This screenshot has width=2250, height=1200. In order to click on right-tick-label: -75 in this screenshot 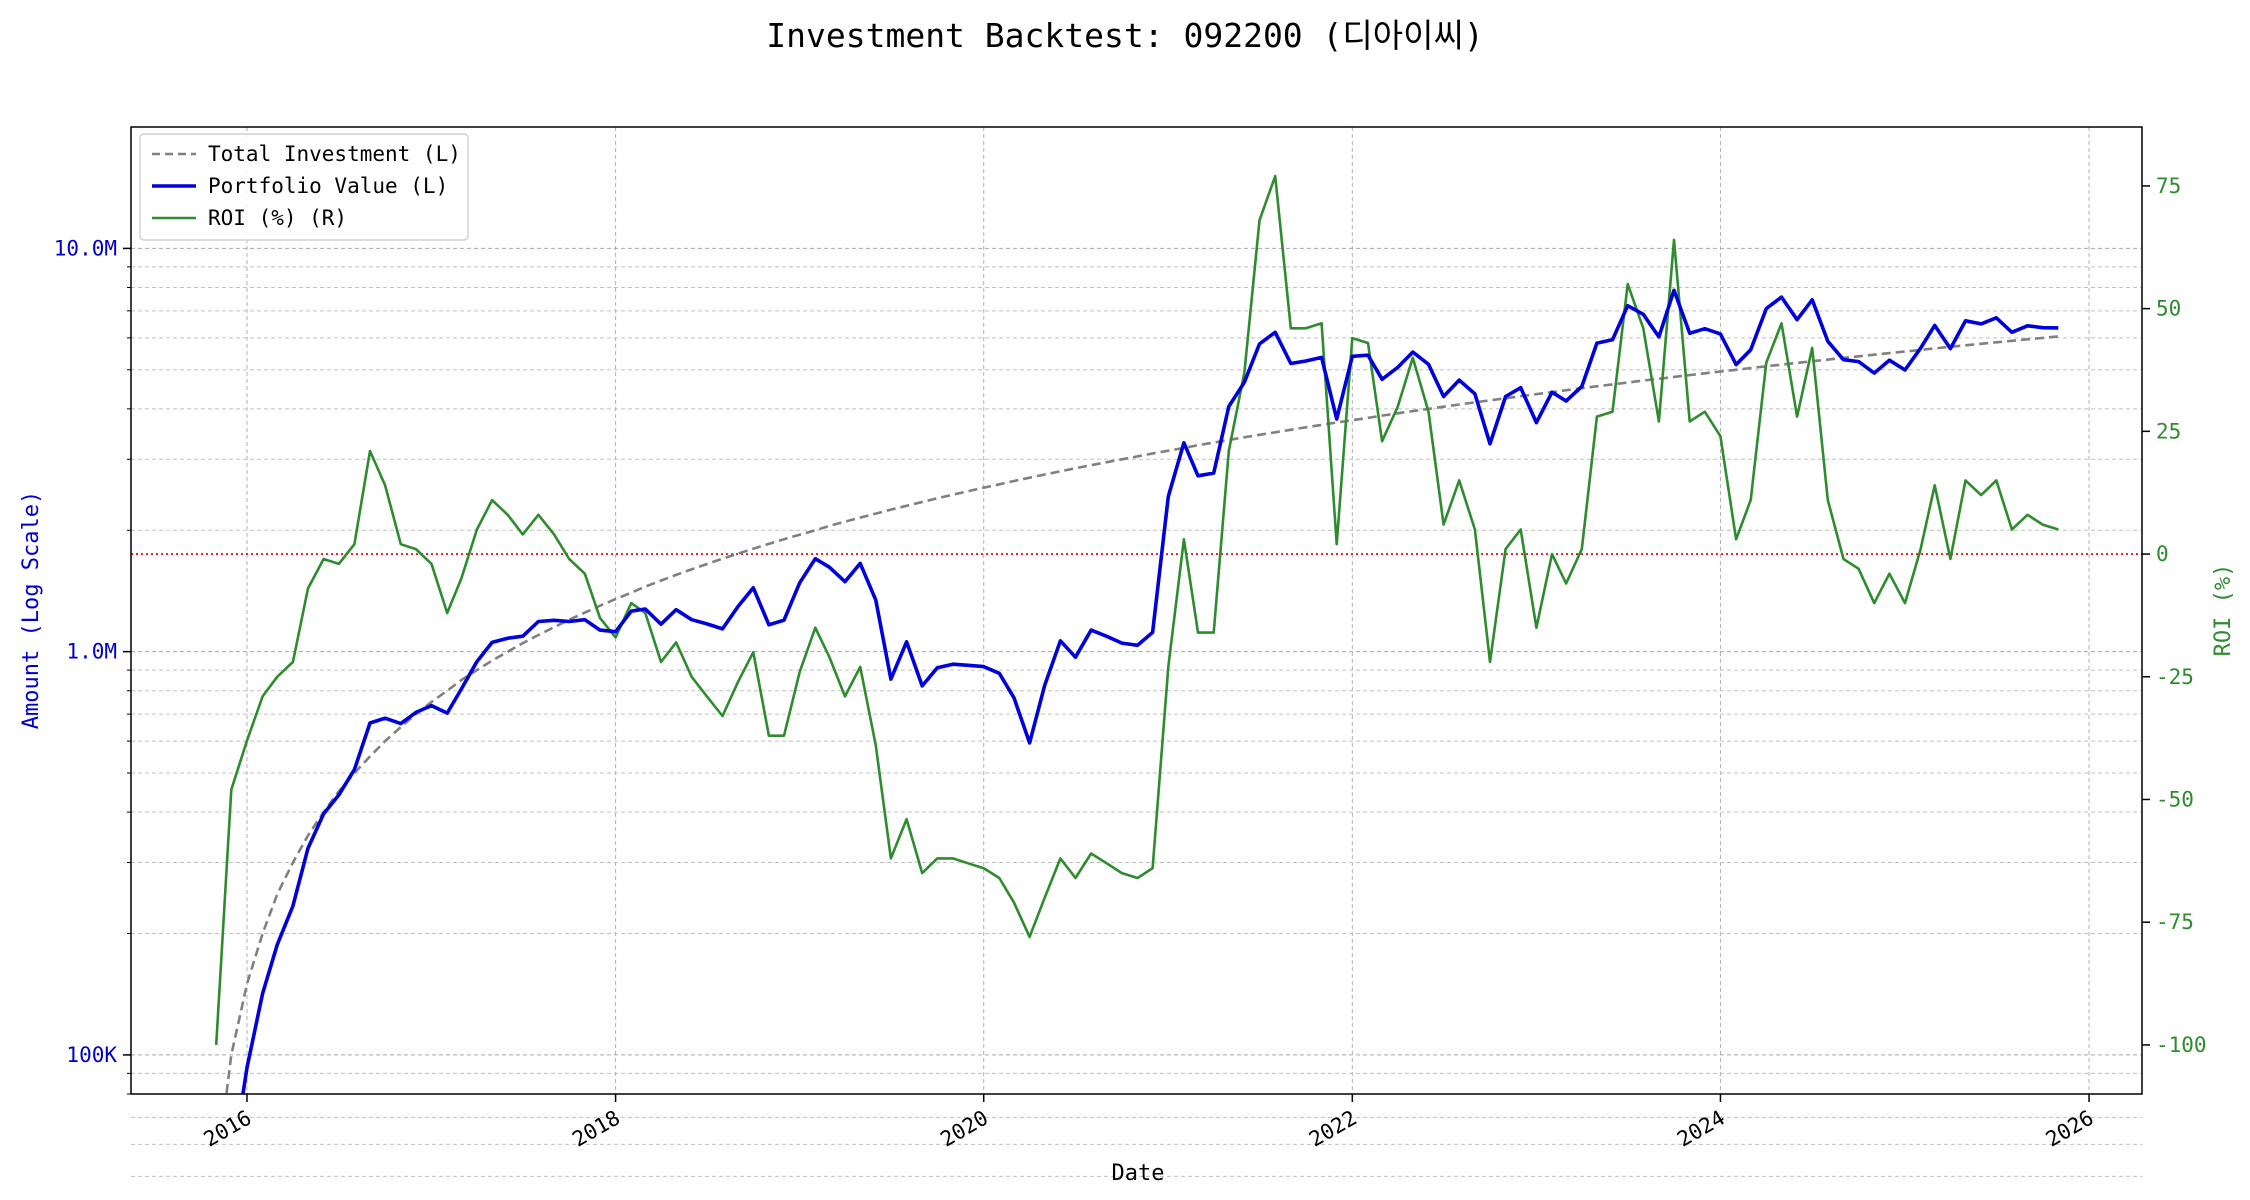, I will do `click(2175, 922)`.